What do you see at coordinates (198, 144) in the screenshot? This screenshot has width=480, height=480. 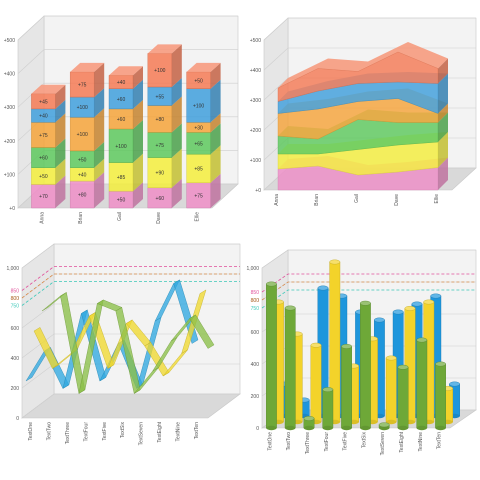 I see `data-label: +65` at bounding box center [198, 144].